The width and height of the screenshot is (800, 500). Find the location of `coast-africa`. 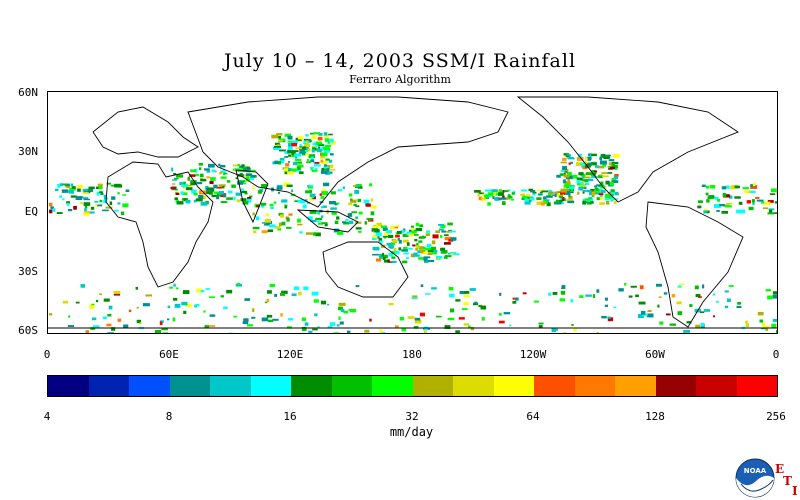

coast-africa is located at coordinates (159, 224).